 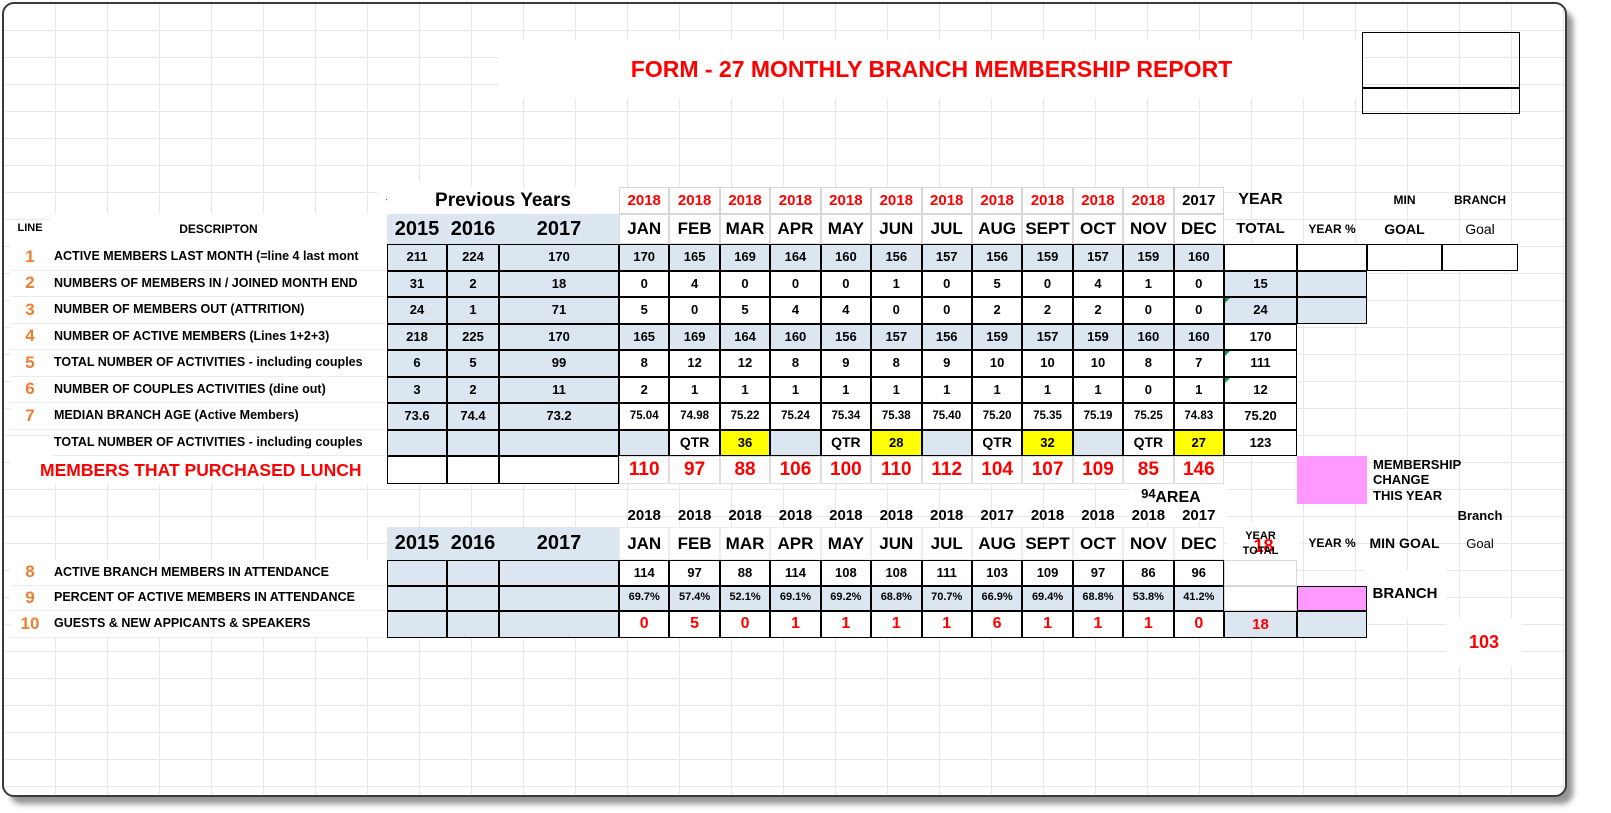 I want to click on month-header-cell: MAR, so click(x=745, y=229).